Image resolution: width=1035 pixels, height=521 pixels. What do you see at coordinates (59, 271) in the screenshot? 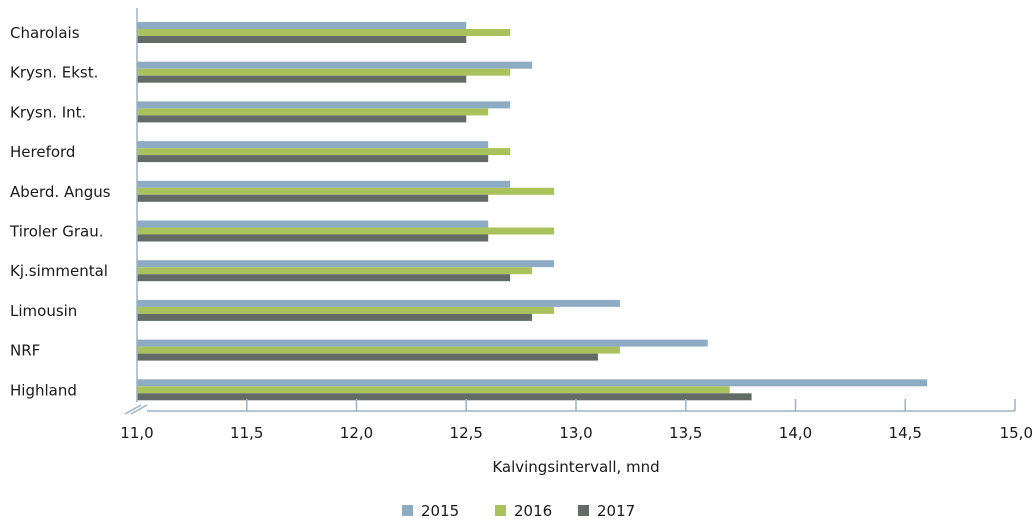
I see `category-label: Kj.simmental` at bounding box center [59, 271].